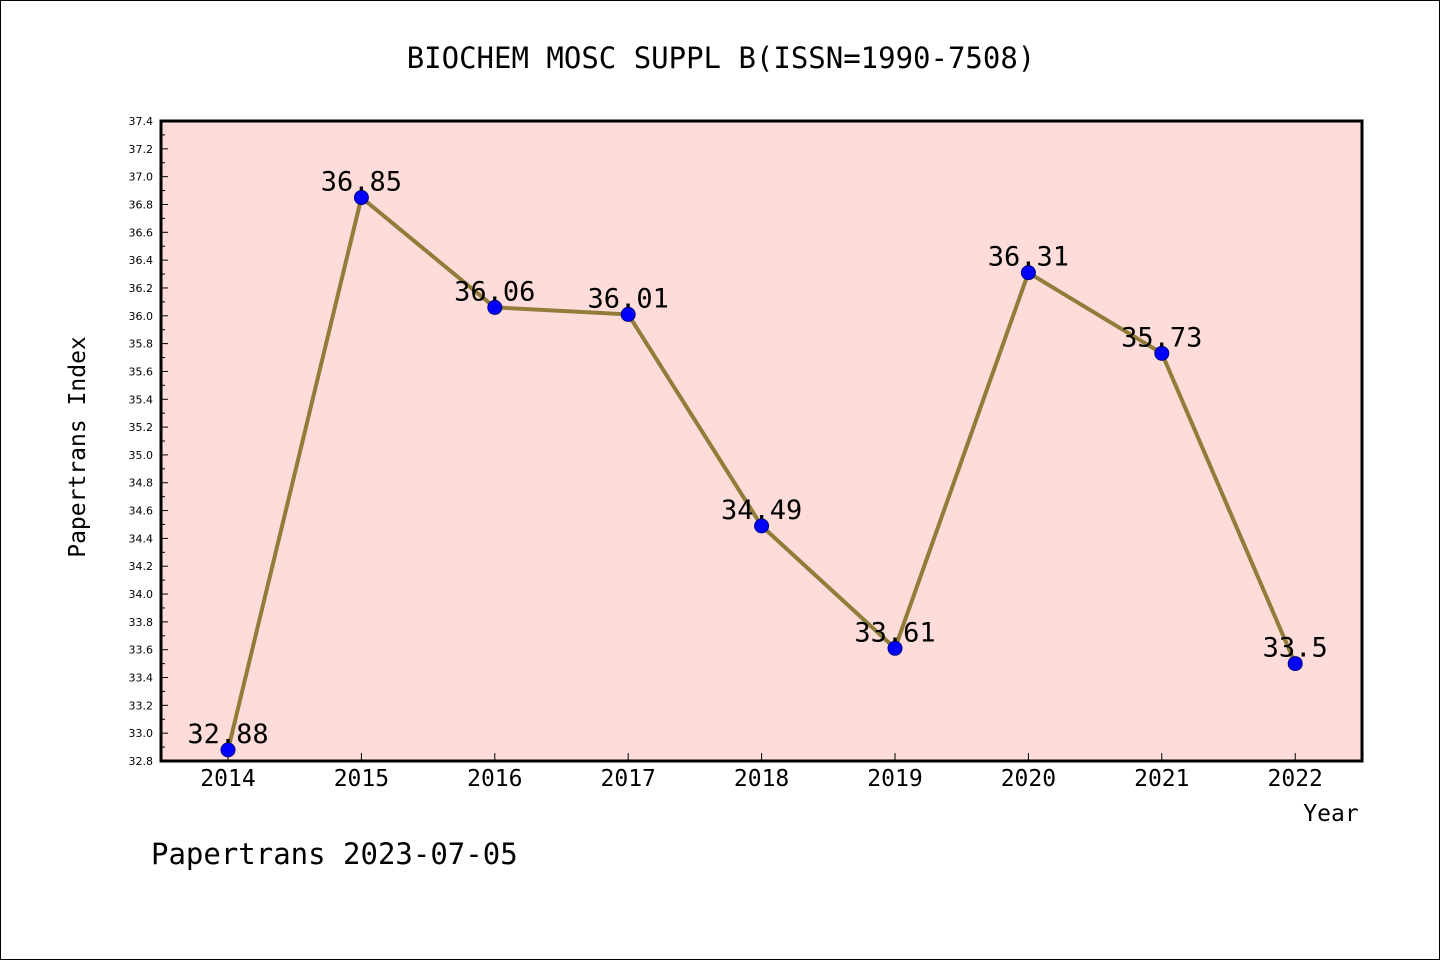 The height and width of the screenshot is (960, 1440). I want to click on x-tick-label: 2021, so click(1161, 779).